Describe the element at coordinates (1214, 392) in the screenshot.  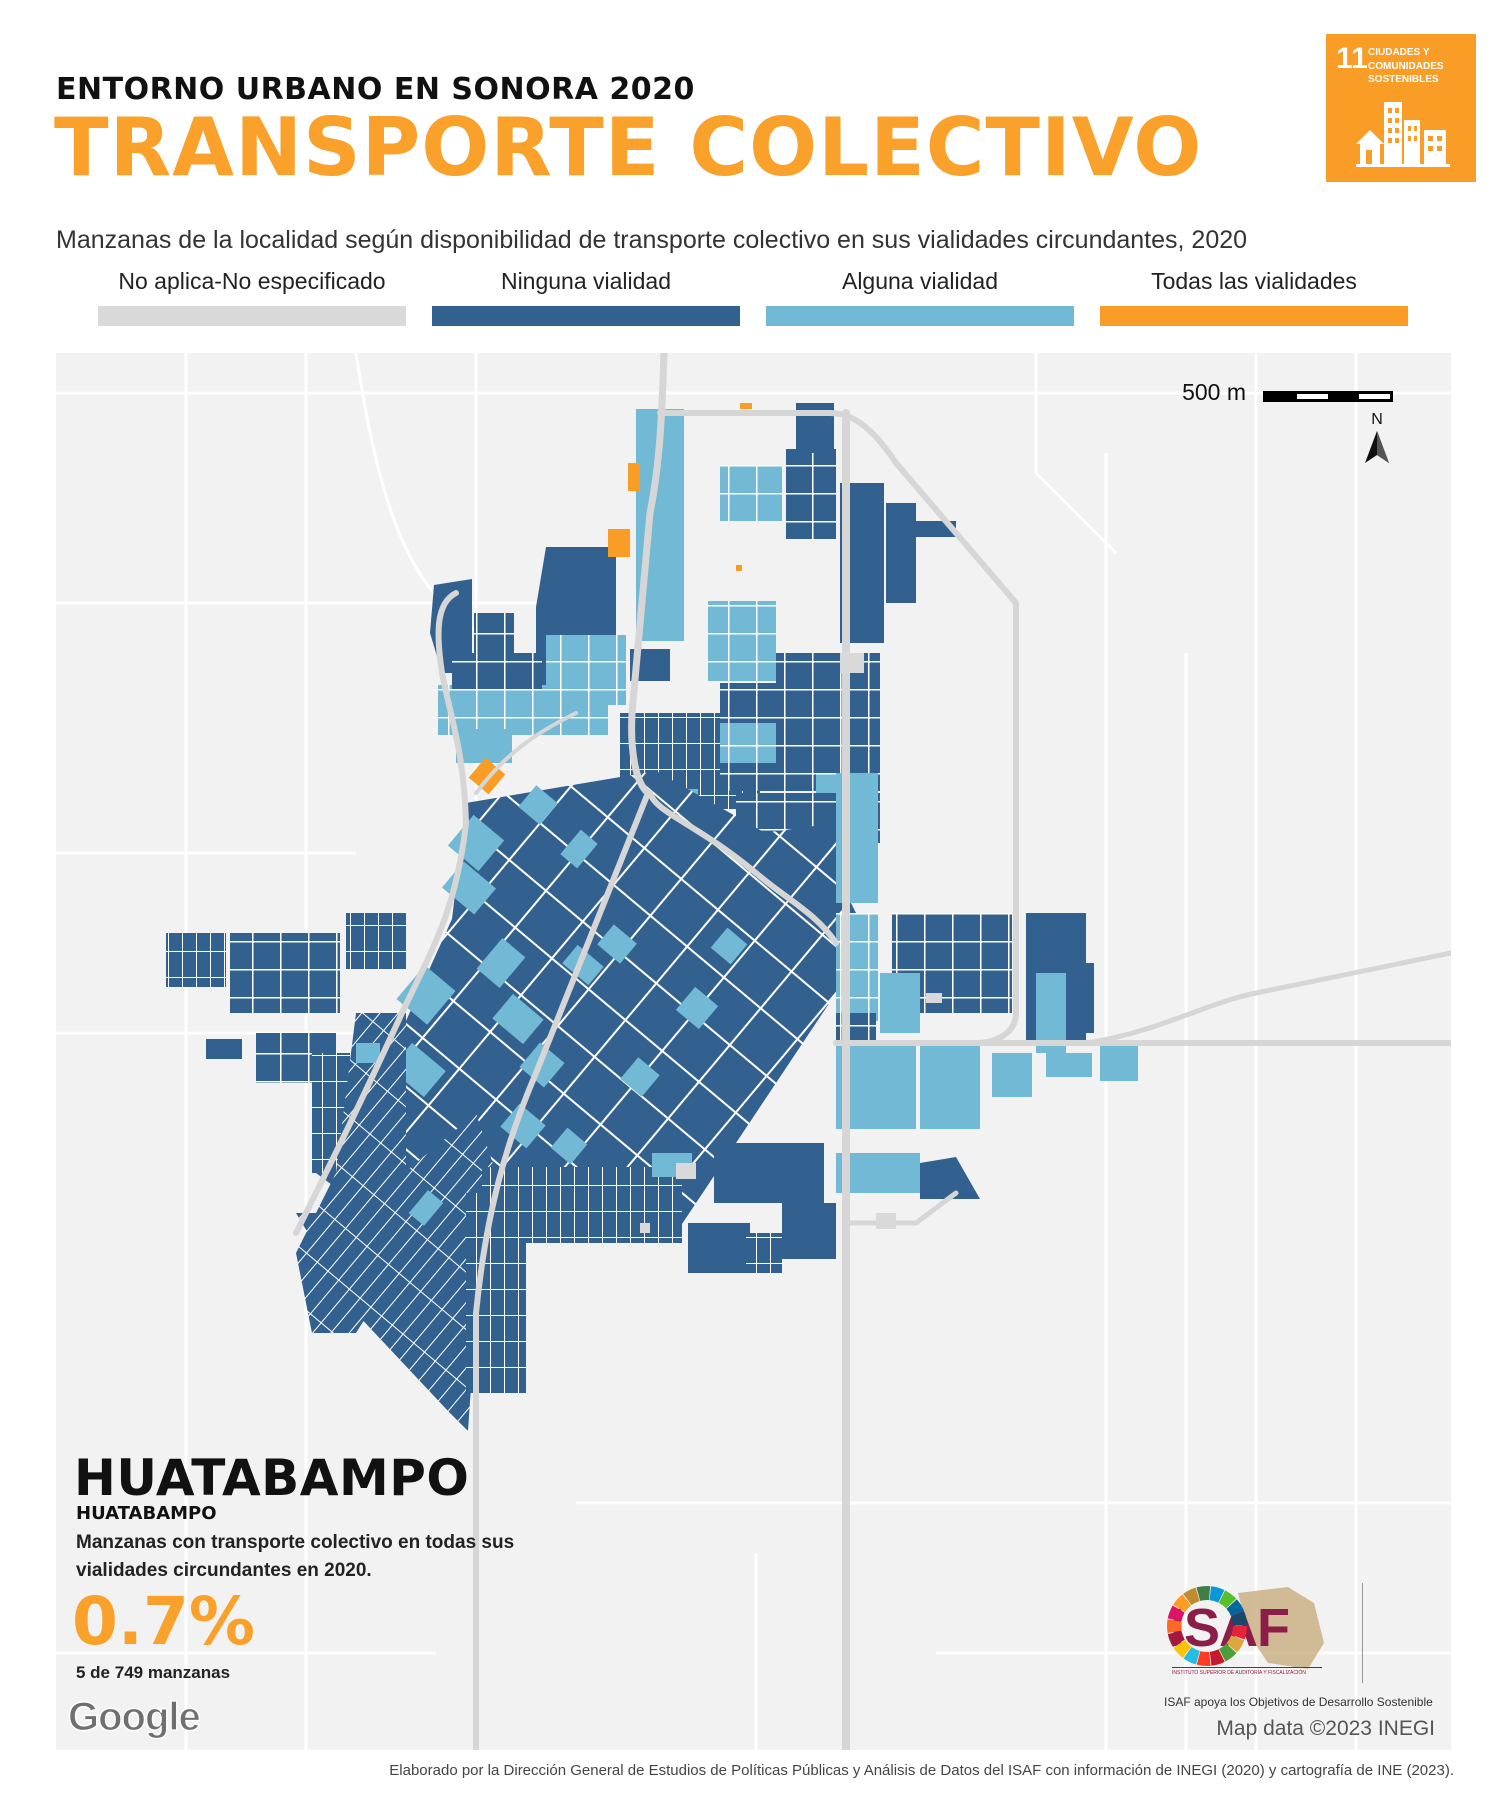
I see `scale-label: 500 m` at that location.